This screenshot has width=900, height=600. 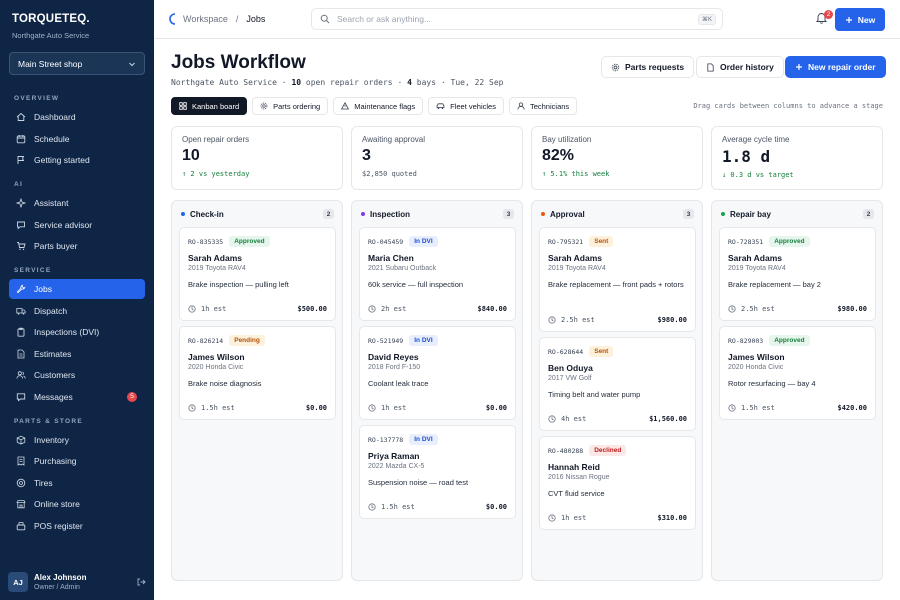 What do you see at coordinates (77, 289) in the screenshot?
I see `sidebar-item-jobs: Jobs` at bounding box center [77, 289].